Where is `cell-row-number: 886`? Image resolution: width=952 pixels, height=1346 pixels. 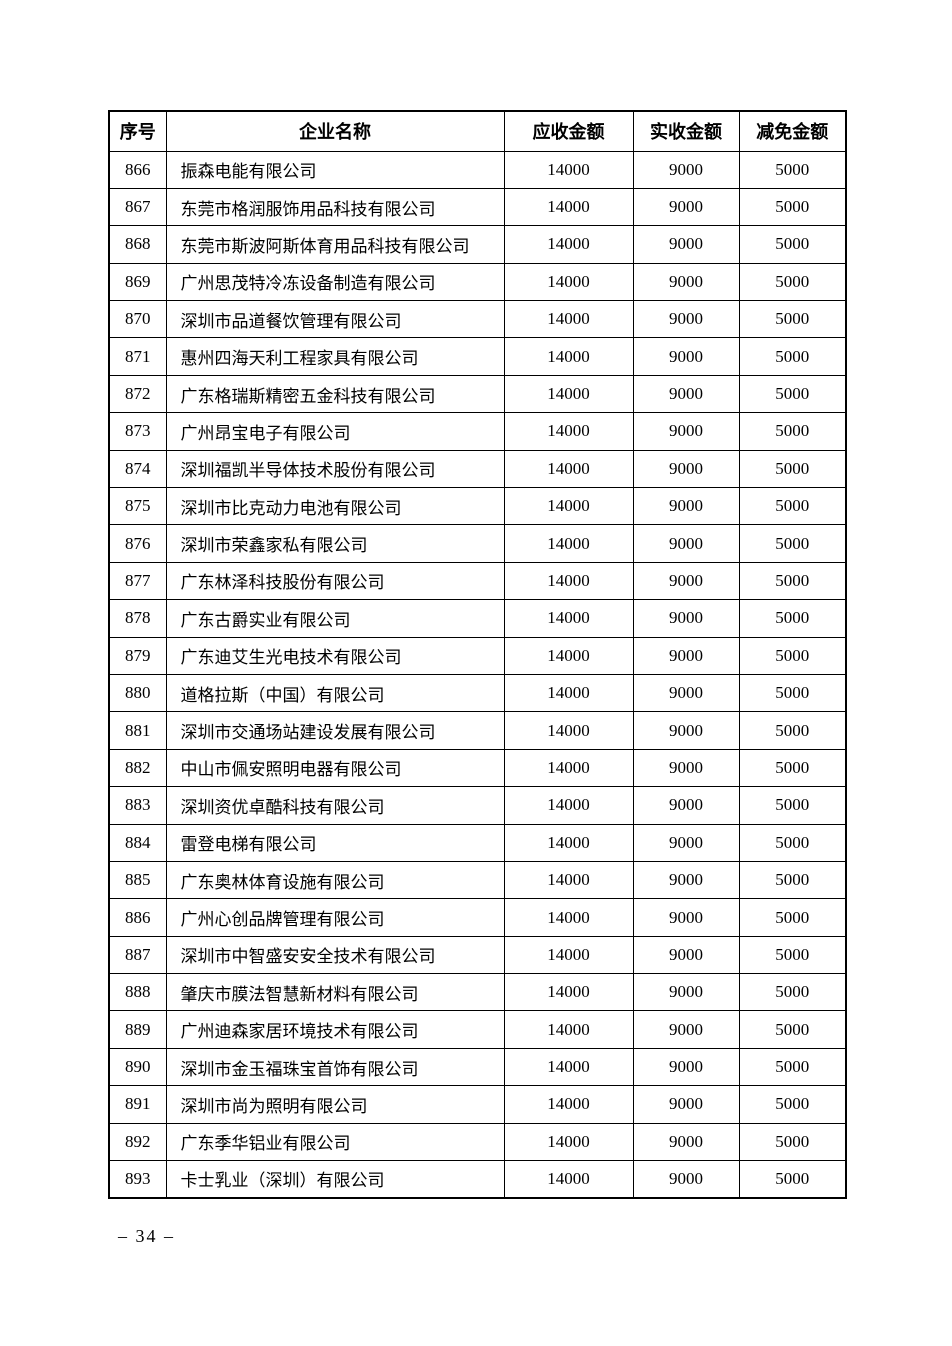
cell-row-number: 886 is located at coordinates (137, 917).